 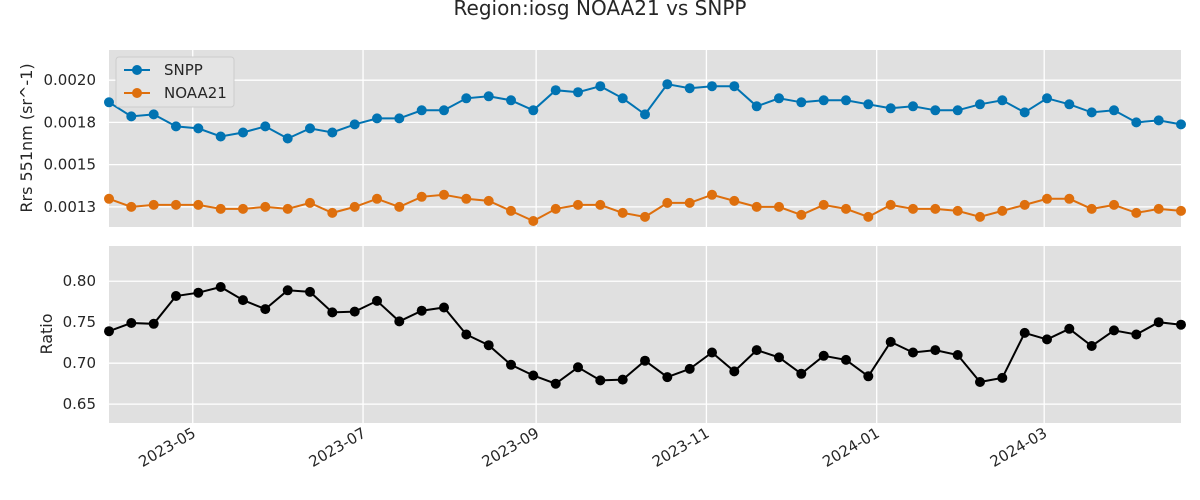 What do you see at coordinates (79, 404) in the screenshot?
I see `y-tick-label-bottom-0: 0.65` at bounding box center [79, 404].